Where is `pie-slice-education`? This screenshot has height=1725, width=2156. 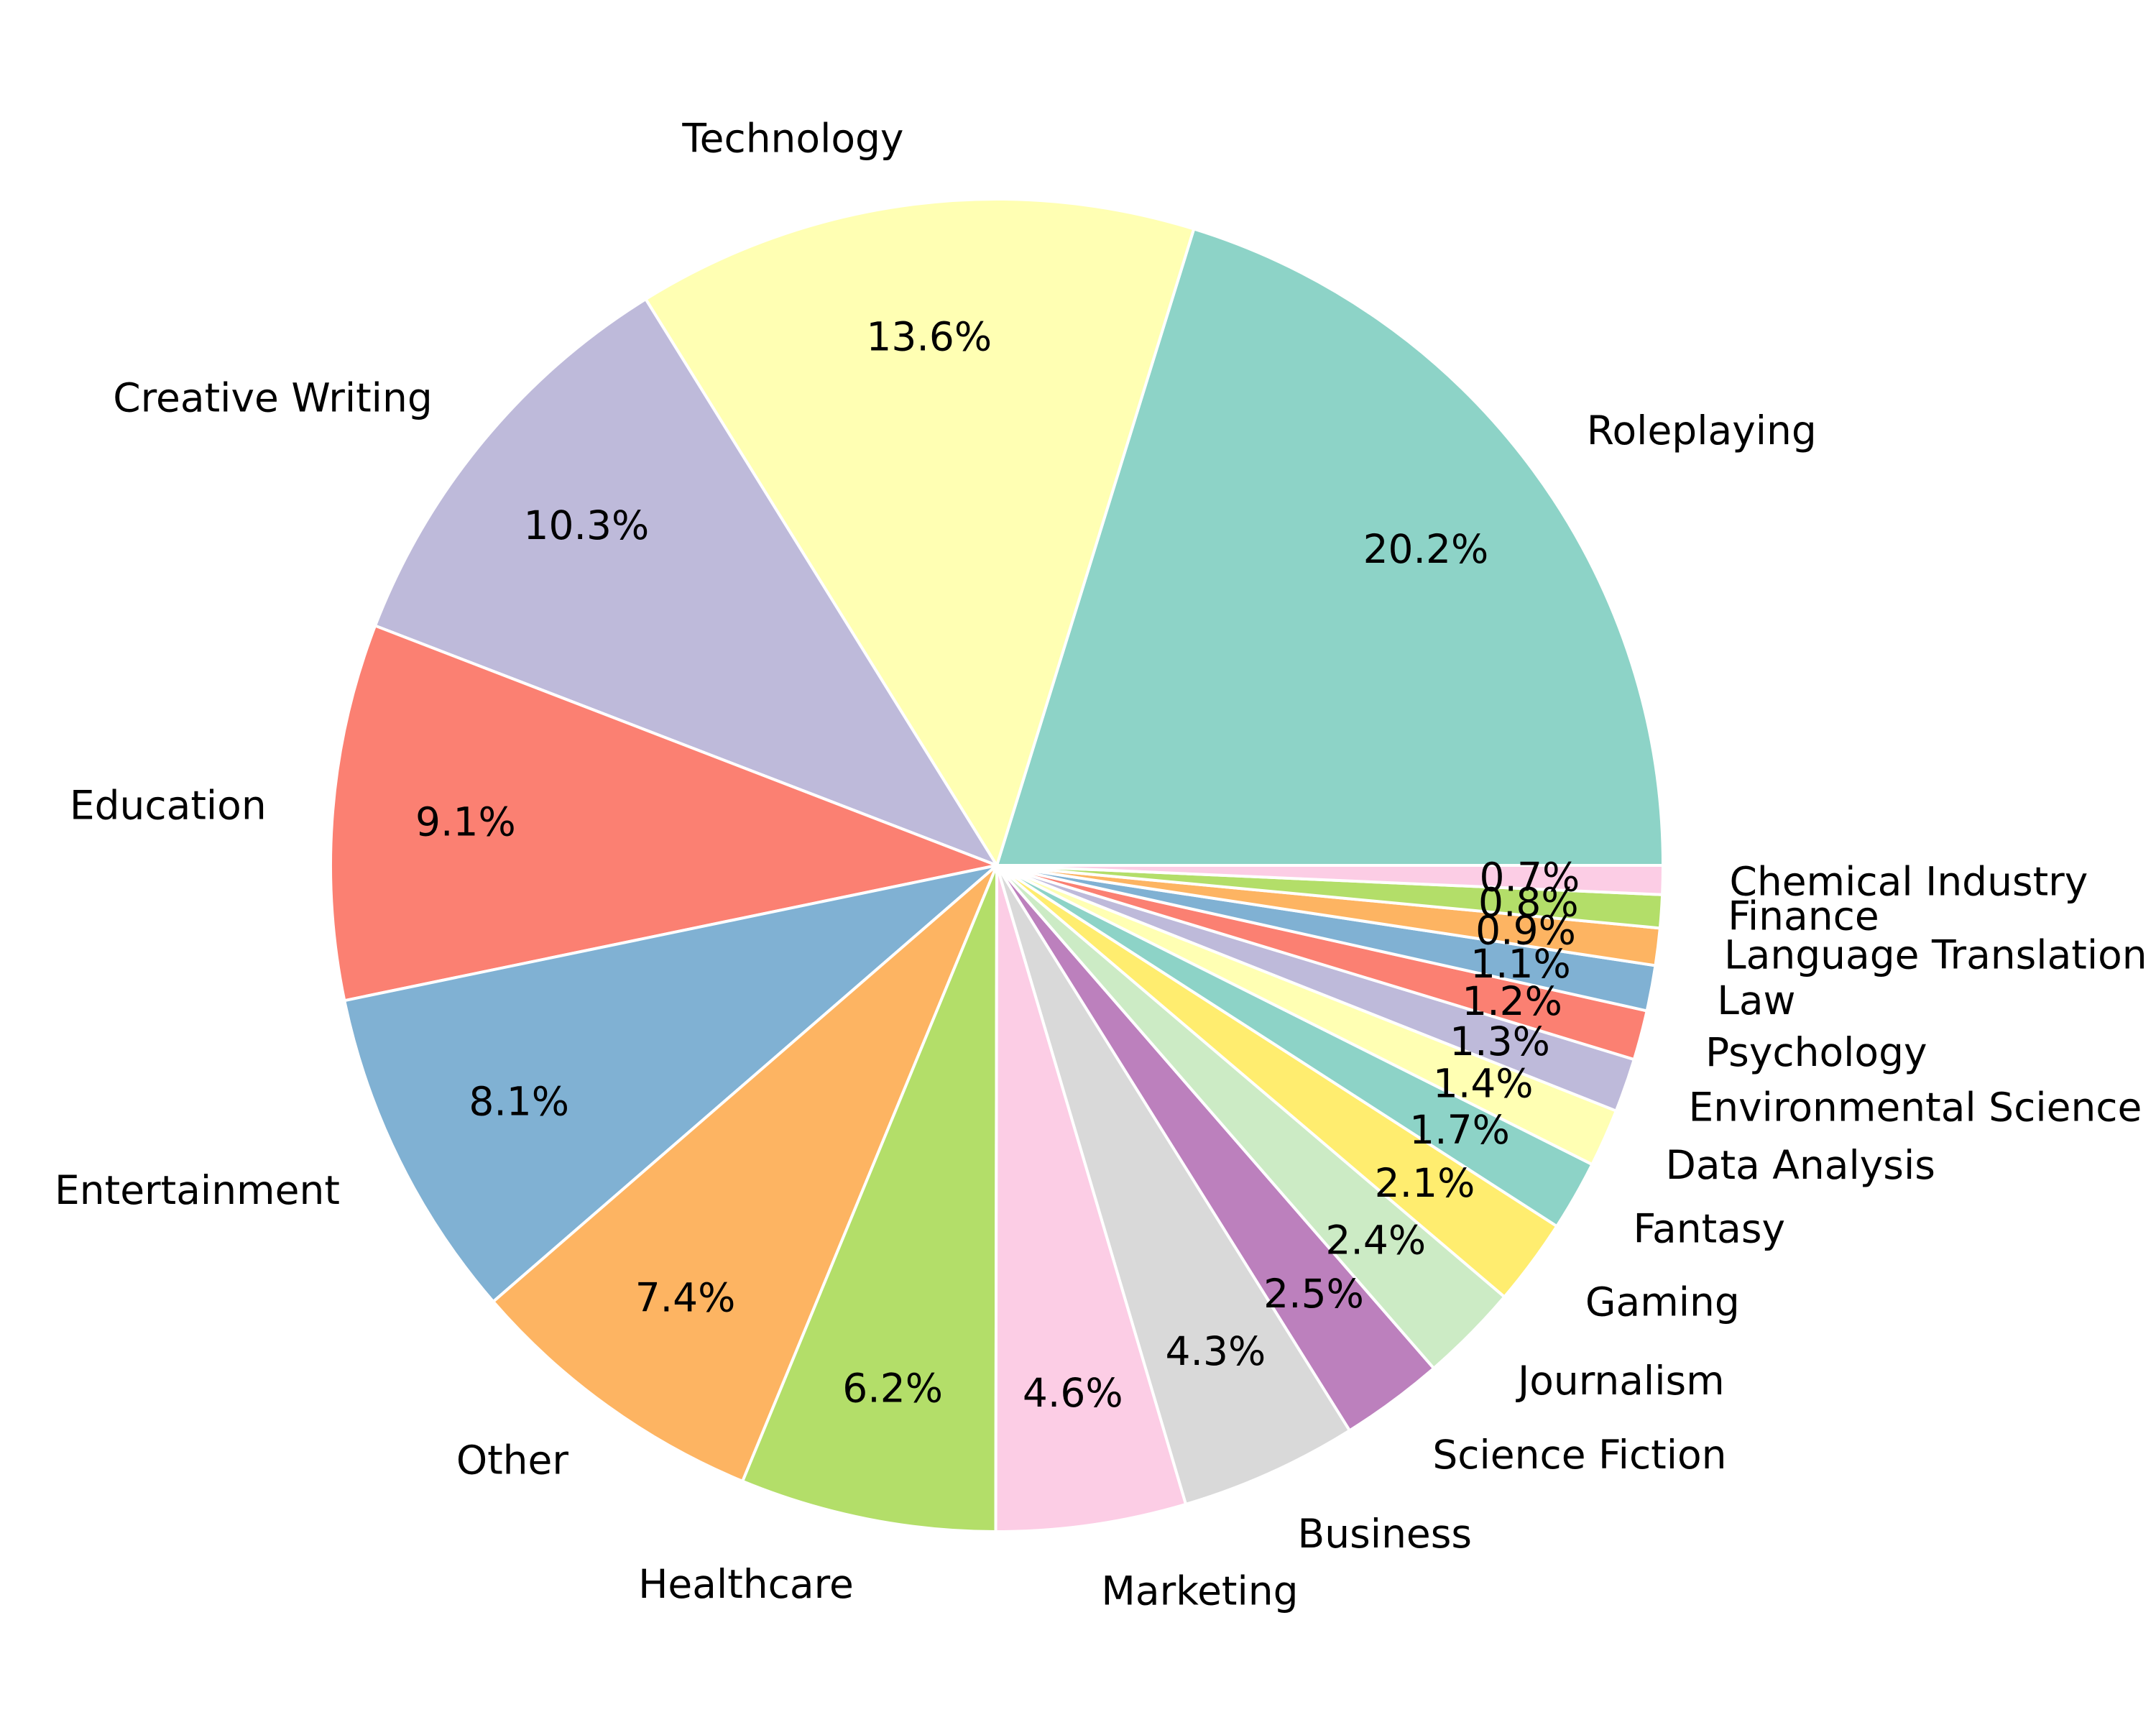 pie-slice-education is located at coordinates (663, 813).